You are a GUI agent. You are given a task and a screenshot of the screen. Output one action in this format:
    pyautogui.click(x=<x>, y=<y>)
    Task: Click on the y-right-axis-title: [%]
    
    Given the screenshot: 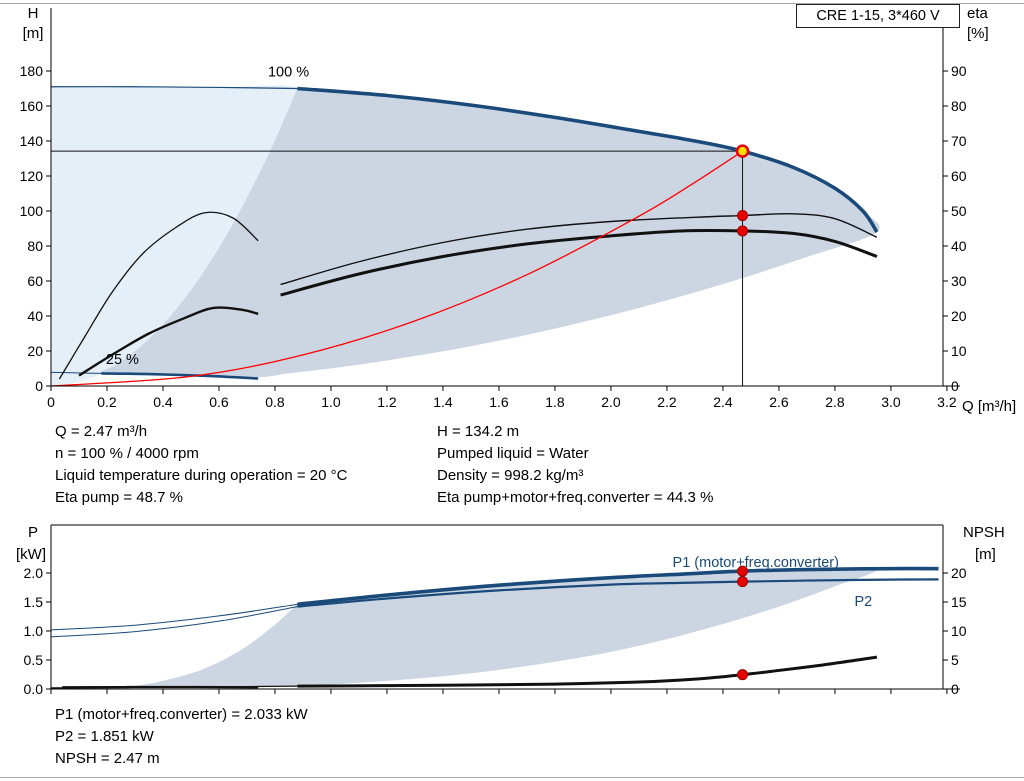 What is the action you would take?
    pyautogui.click(x=978, y=33)
    